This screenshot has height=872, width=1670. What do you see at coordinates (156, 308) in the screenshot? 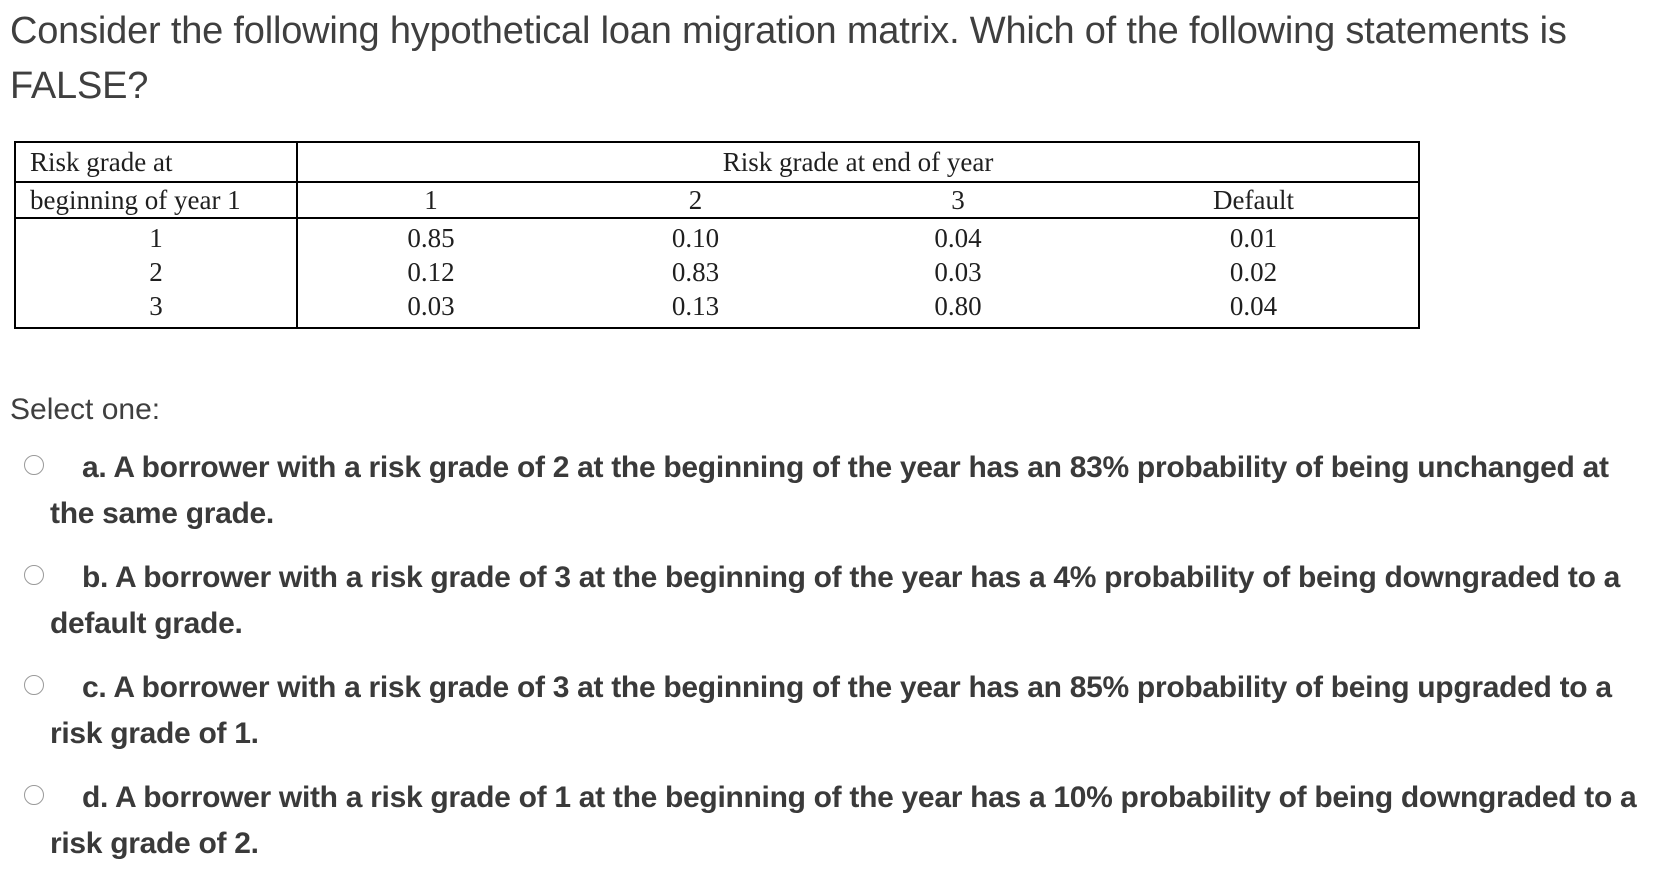
I see `row-grade: 3` at bounding box center [156, 308].